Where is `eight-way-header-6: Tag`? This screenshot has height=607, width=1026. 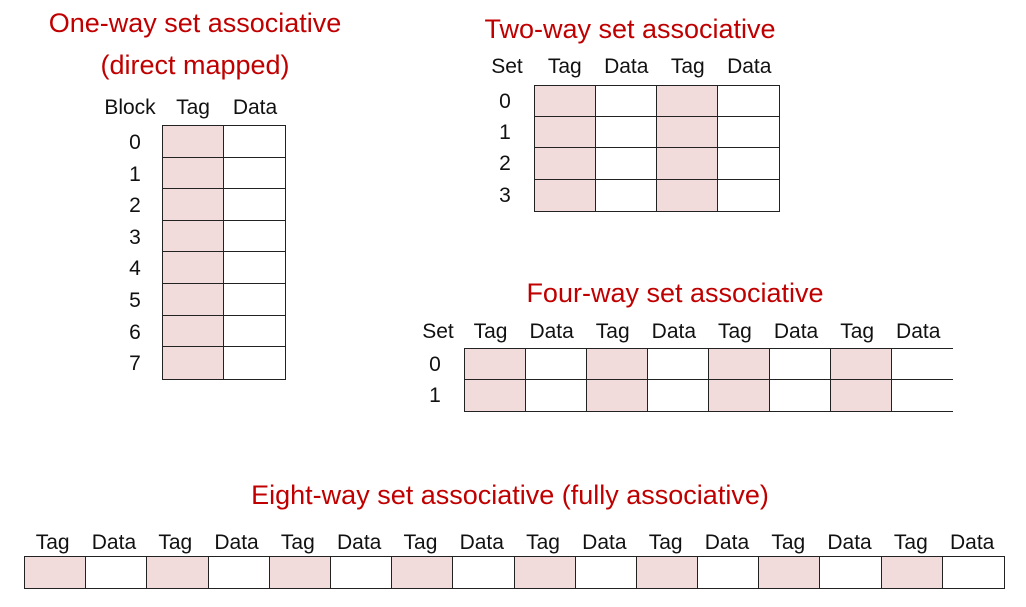 eight-way-header-6: Tag is located at coordinates (420, 542).